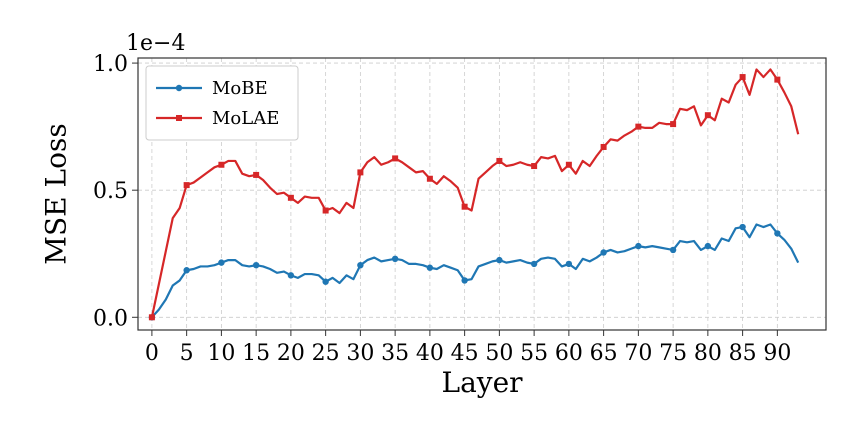 The height and width of the screenshot is (430, 859). I want to click on x-tick-label: 20, so click(291, 353).